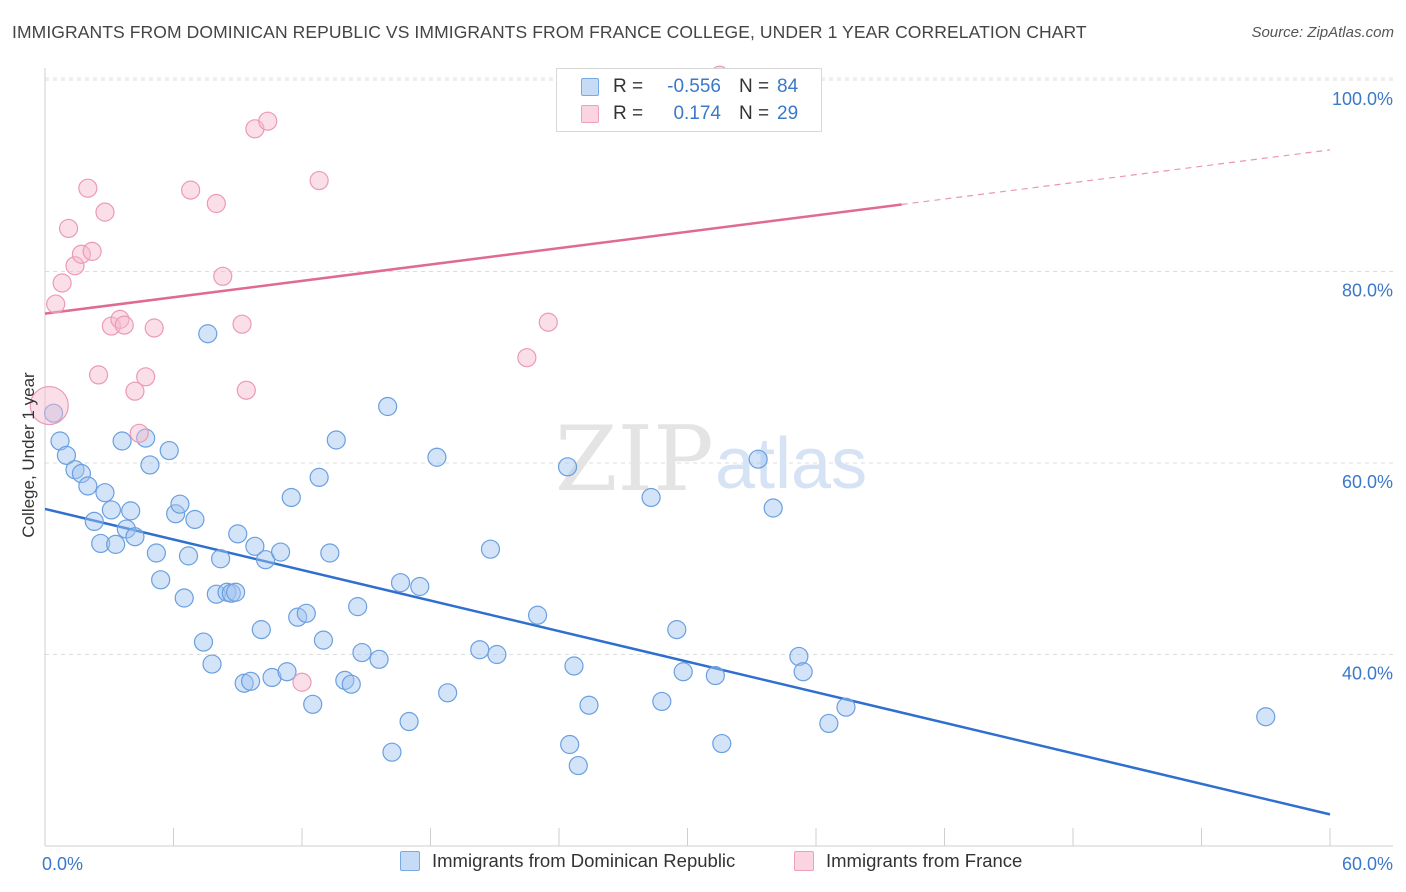 The image size is (1406, 892). I want to click on n-value-france: 29, so click(788, 113).